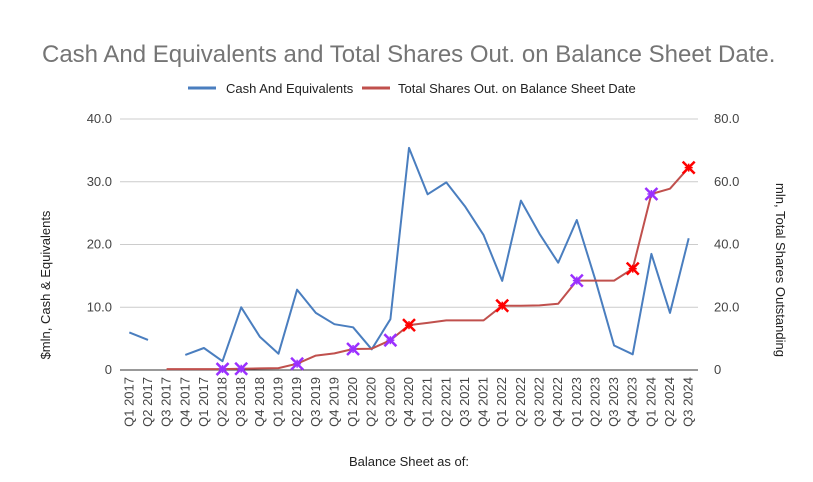  Describe the element at coordinates (520, 402) in the screenshot. I see `x-tick-label: Q2 2022` at that location.